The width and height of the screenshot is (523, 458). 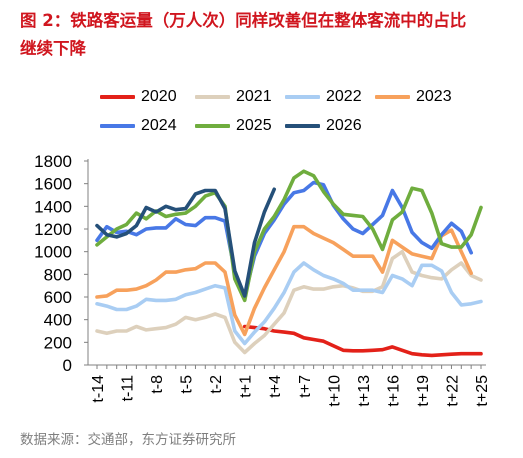 I want to click on y-tick-label: 1200, so click(x=53, y=229).